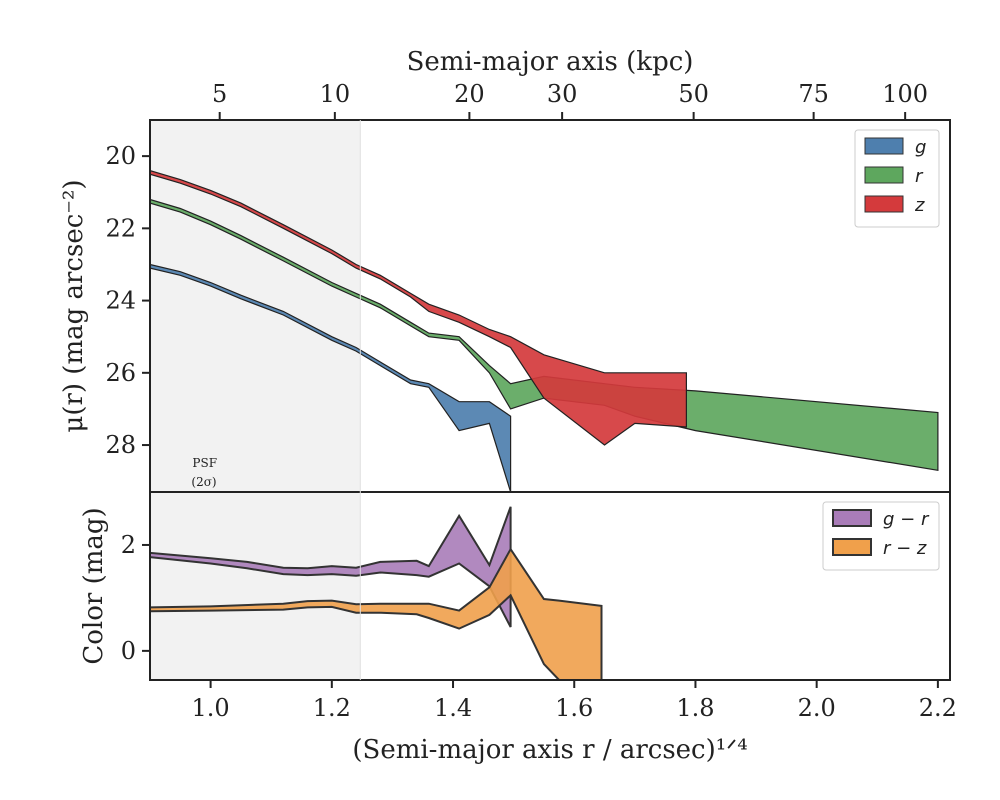 This screenshot has height=800, width=1000. I want to click on legend-label: g − r, so click(906, 519).